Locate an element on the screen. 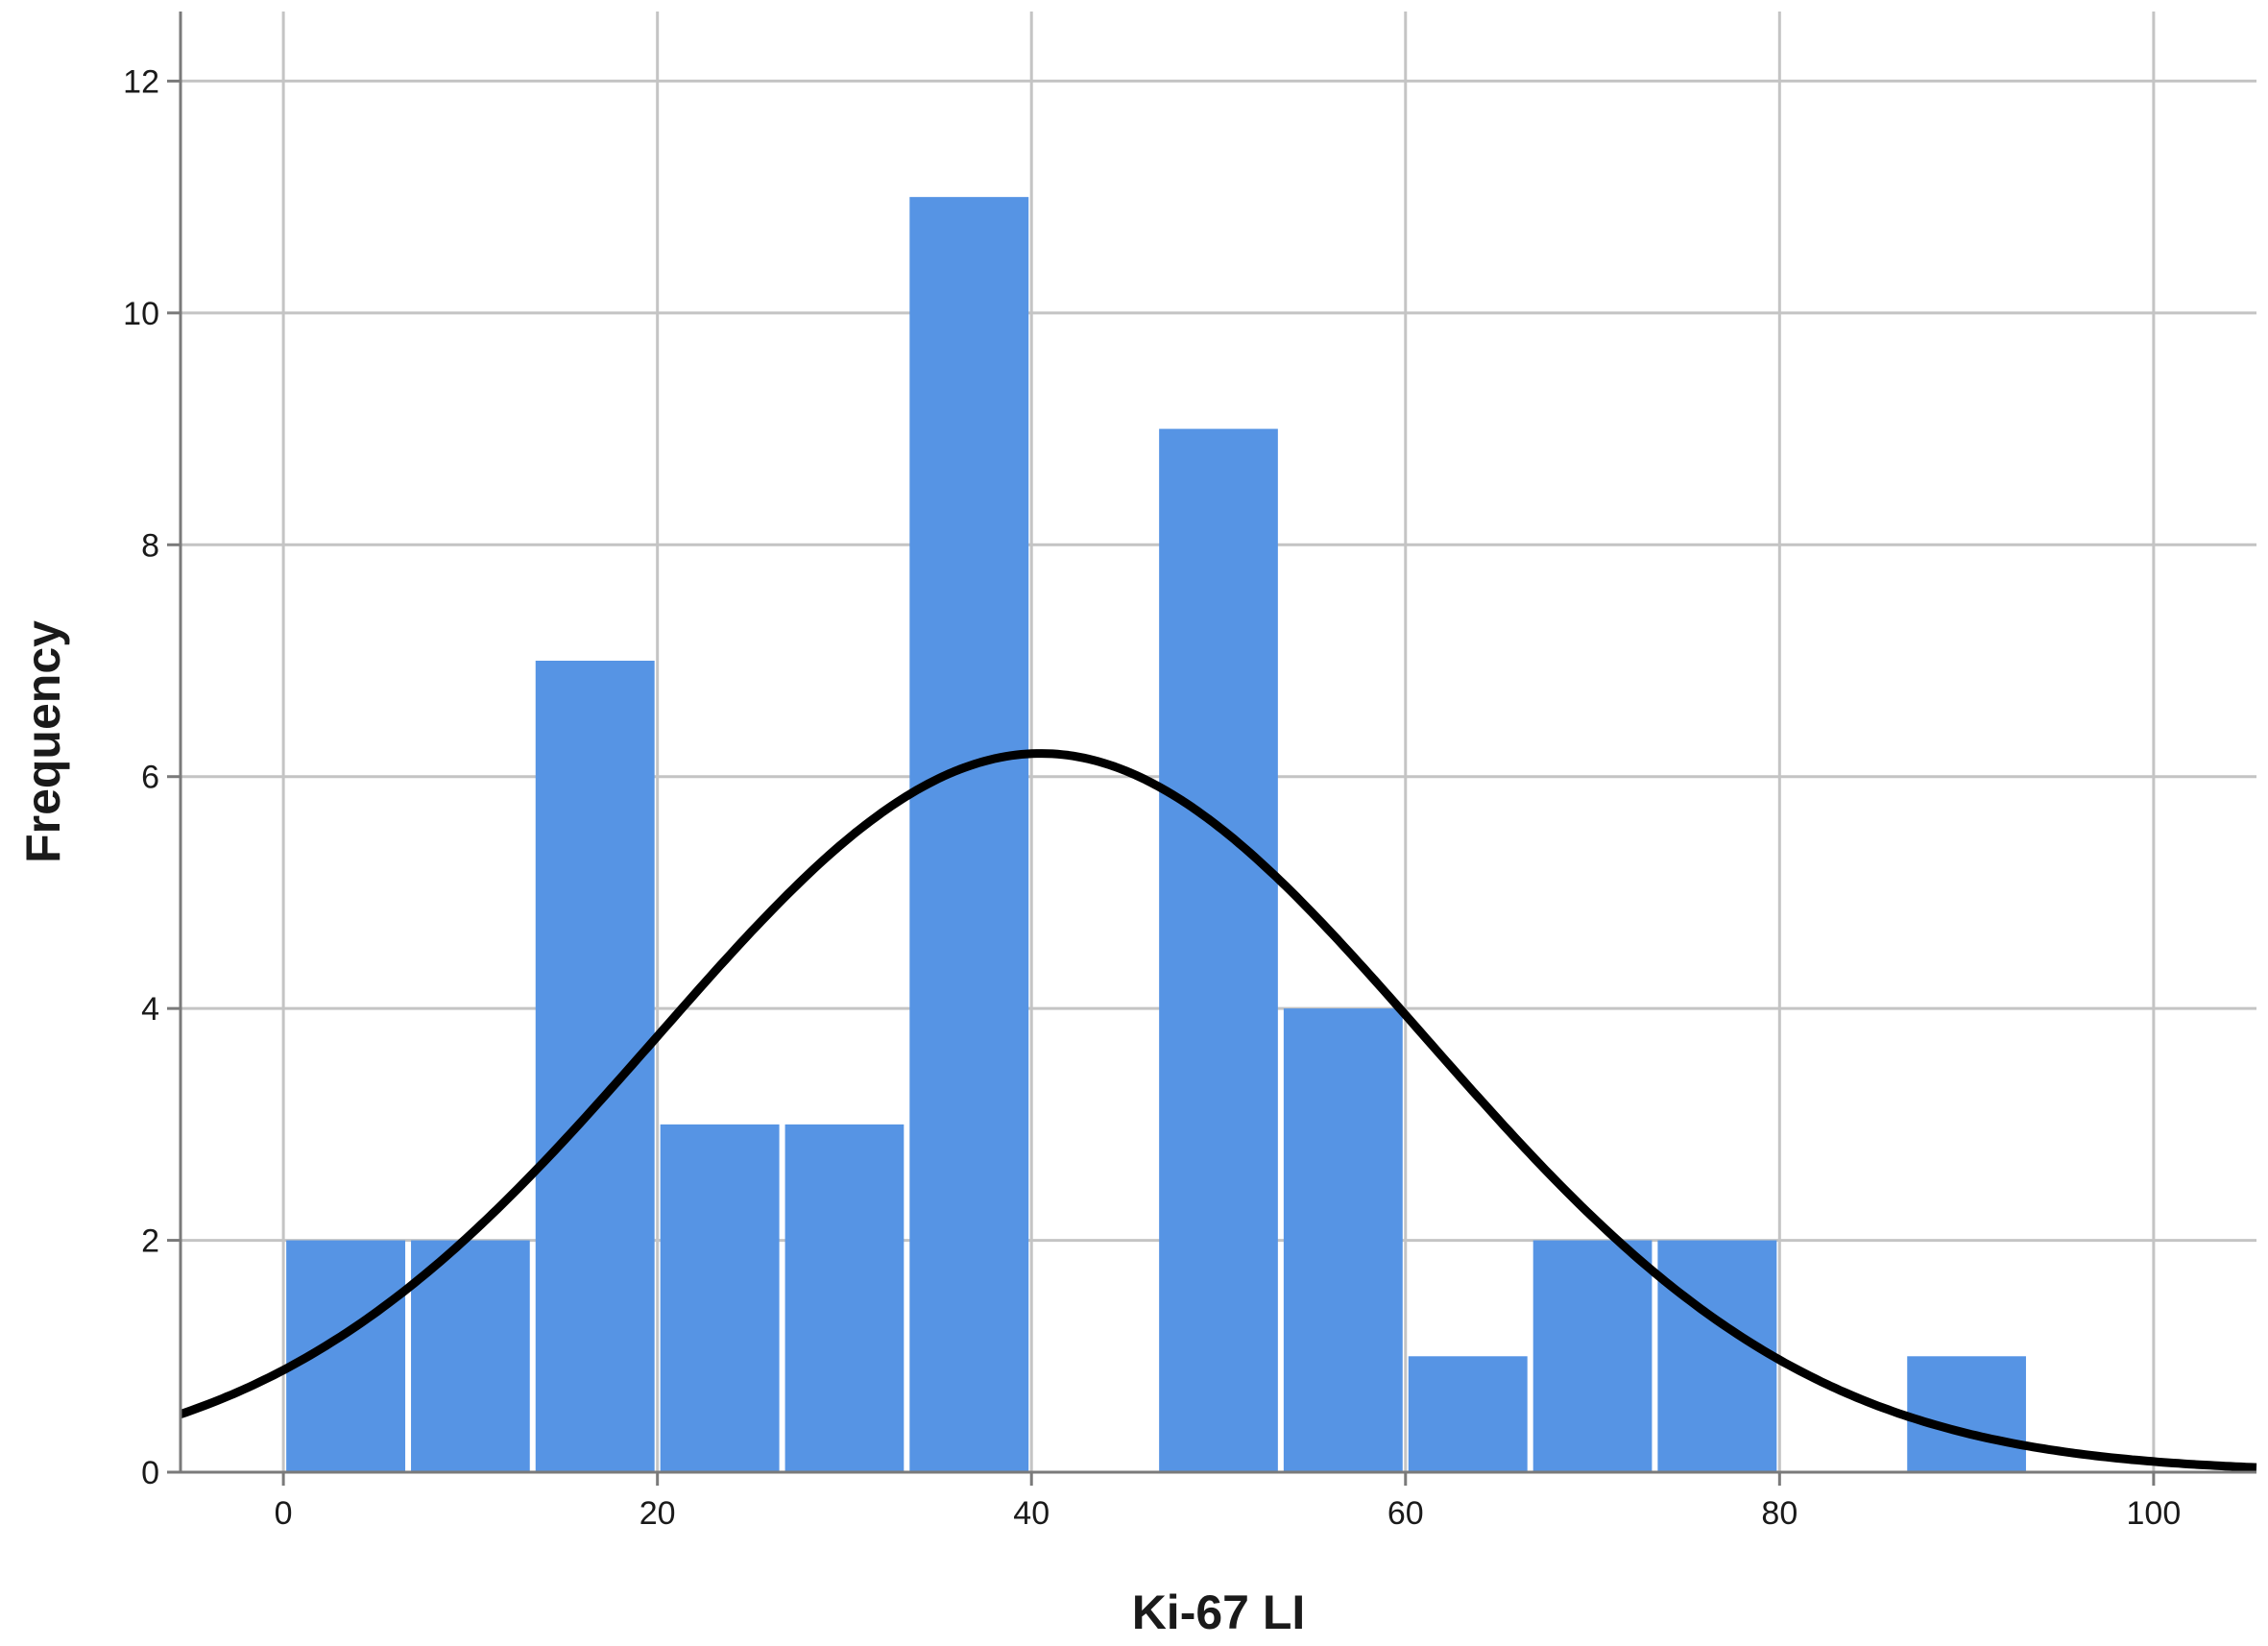  x-tick-label-80: 80 is located at coordinates (1780, 1514).